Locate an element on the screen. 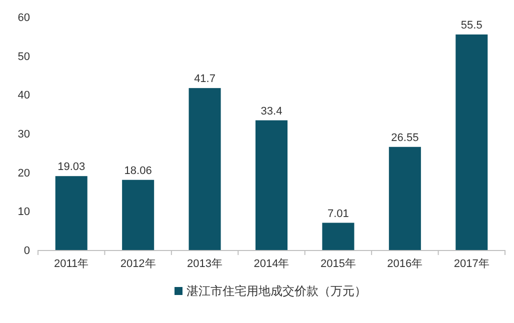  data-label: 33.4 is located at coordinates (271, 111).